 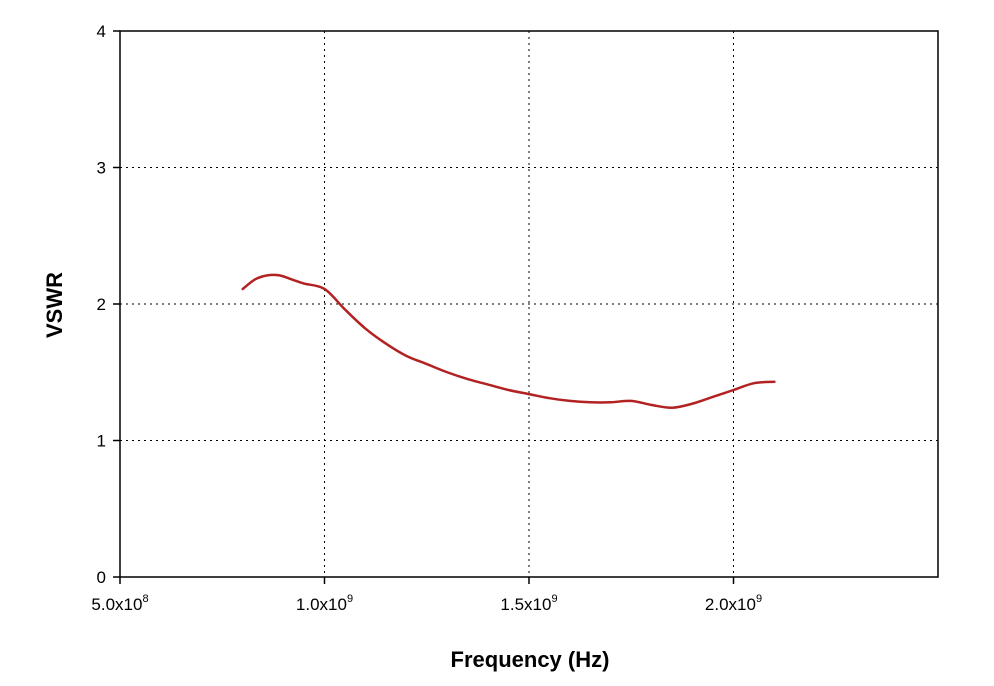 What do you see at coordinates (119, 603) in the screenshot?
I see `x-tick-label: 5.0x10⁸` at bounding box center [119, 603].